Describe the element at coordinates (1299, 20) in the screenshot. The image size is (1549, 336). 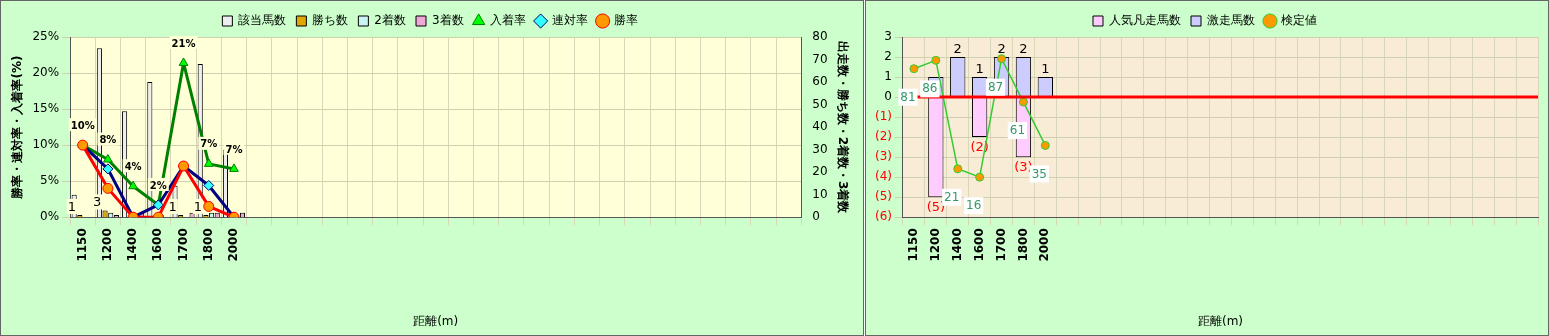
I see `legend-label: 検定値` at that location.